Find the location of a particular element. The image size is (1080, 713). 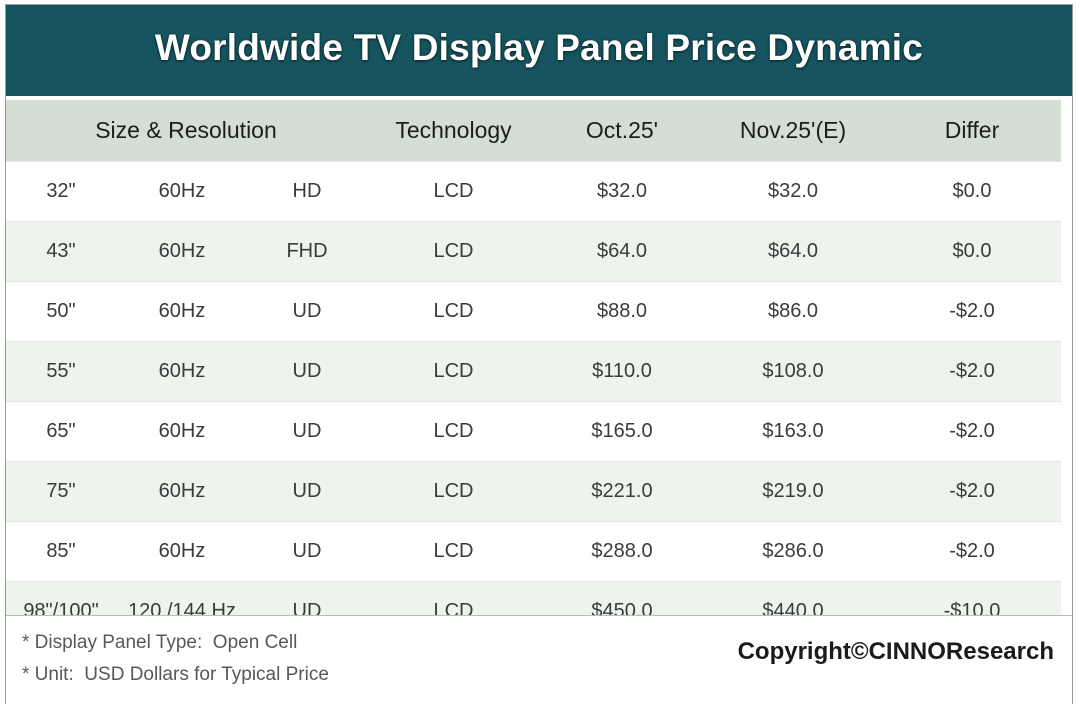

title-band: Worldwide TV Display Panel Price Dynamic is located at coordinates (539, 50).